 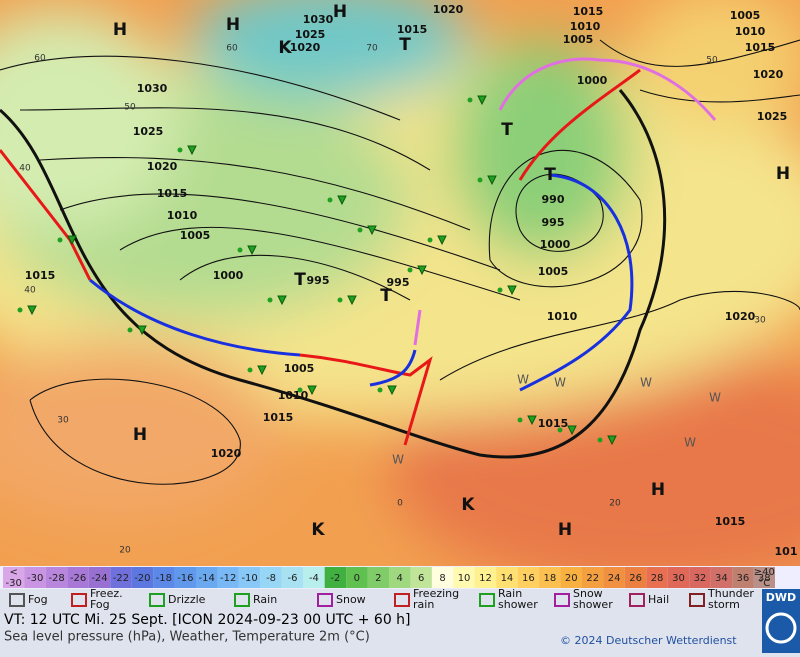 I want to click on scale-label: -26, so click(x=78, y=578).